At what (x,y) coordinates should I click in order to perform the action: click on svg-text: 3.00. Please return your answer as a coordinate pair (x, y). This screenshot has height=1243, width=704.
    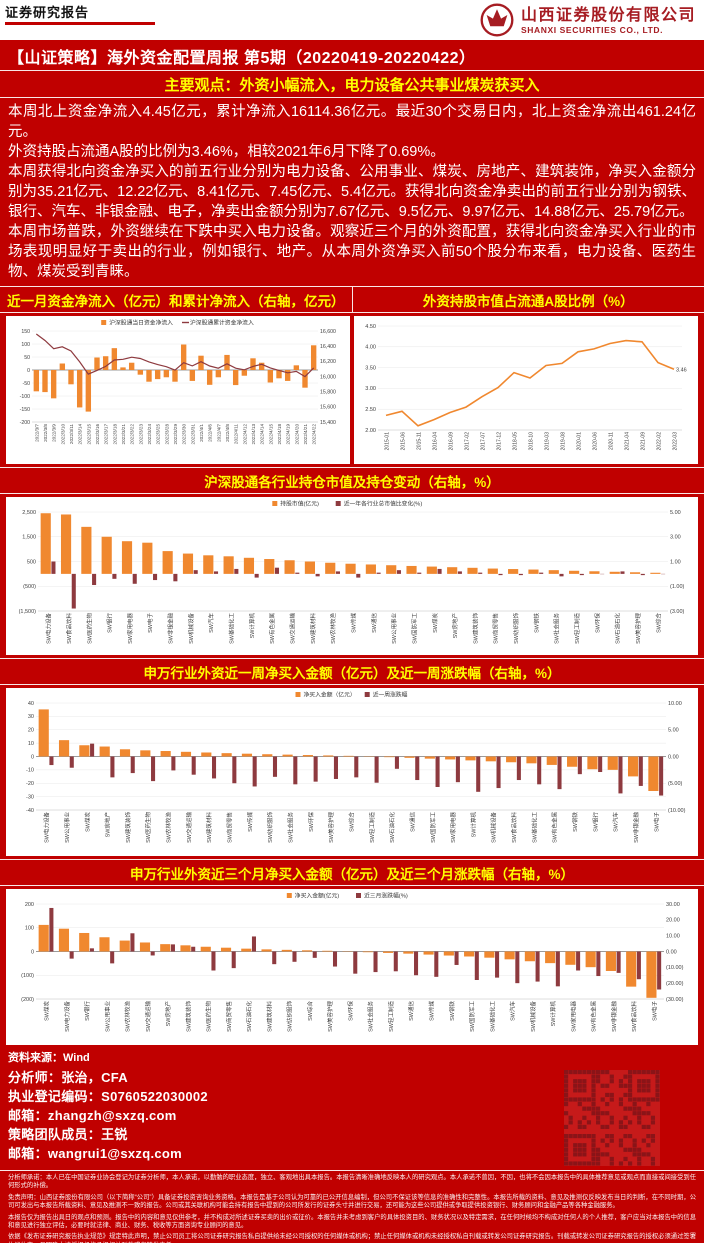
    Looking at the image, I should click on (370, 389).